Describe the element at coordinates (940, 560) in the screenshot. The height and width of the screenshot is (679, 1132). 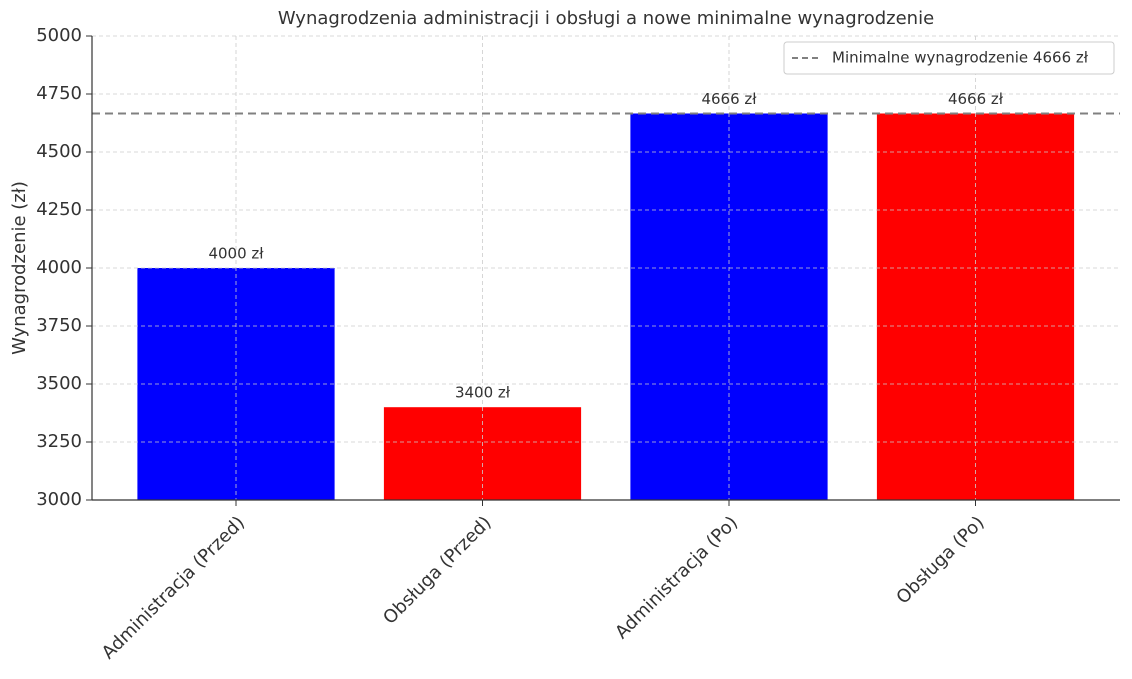
I see `x-tick-label: Obsługa (Po)` at that location.